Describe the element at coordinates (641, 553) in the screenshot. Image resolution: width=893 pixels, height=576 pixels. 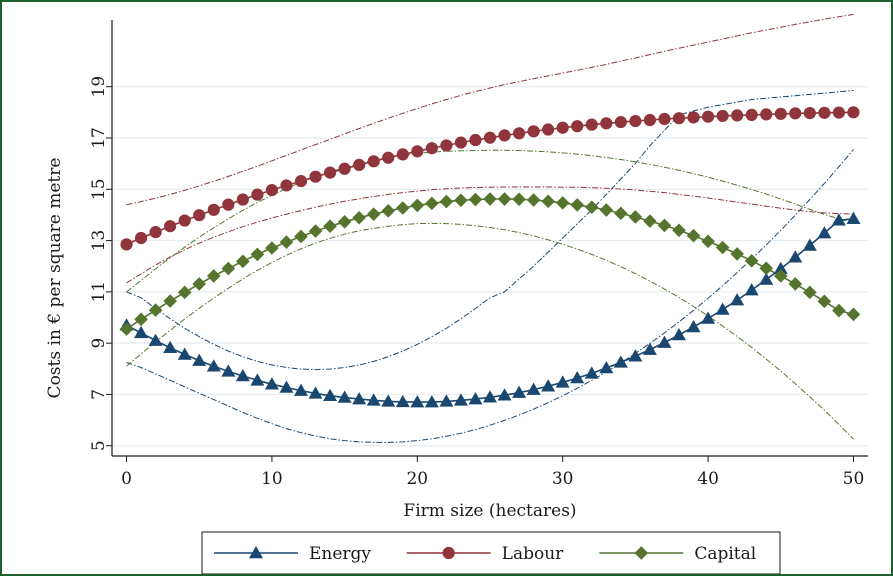
I see `legend-capital-marker` at that location.